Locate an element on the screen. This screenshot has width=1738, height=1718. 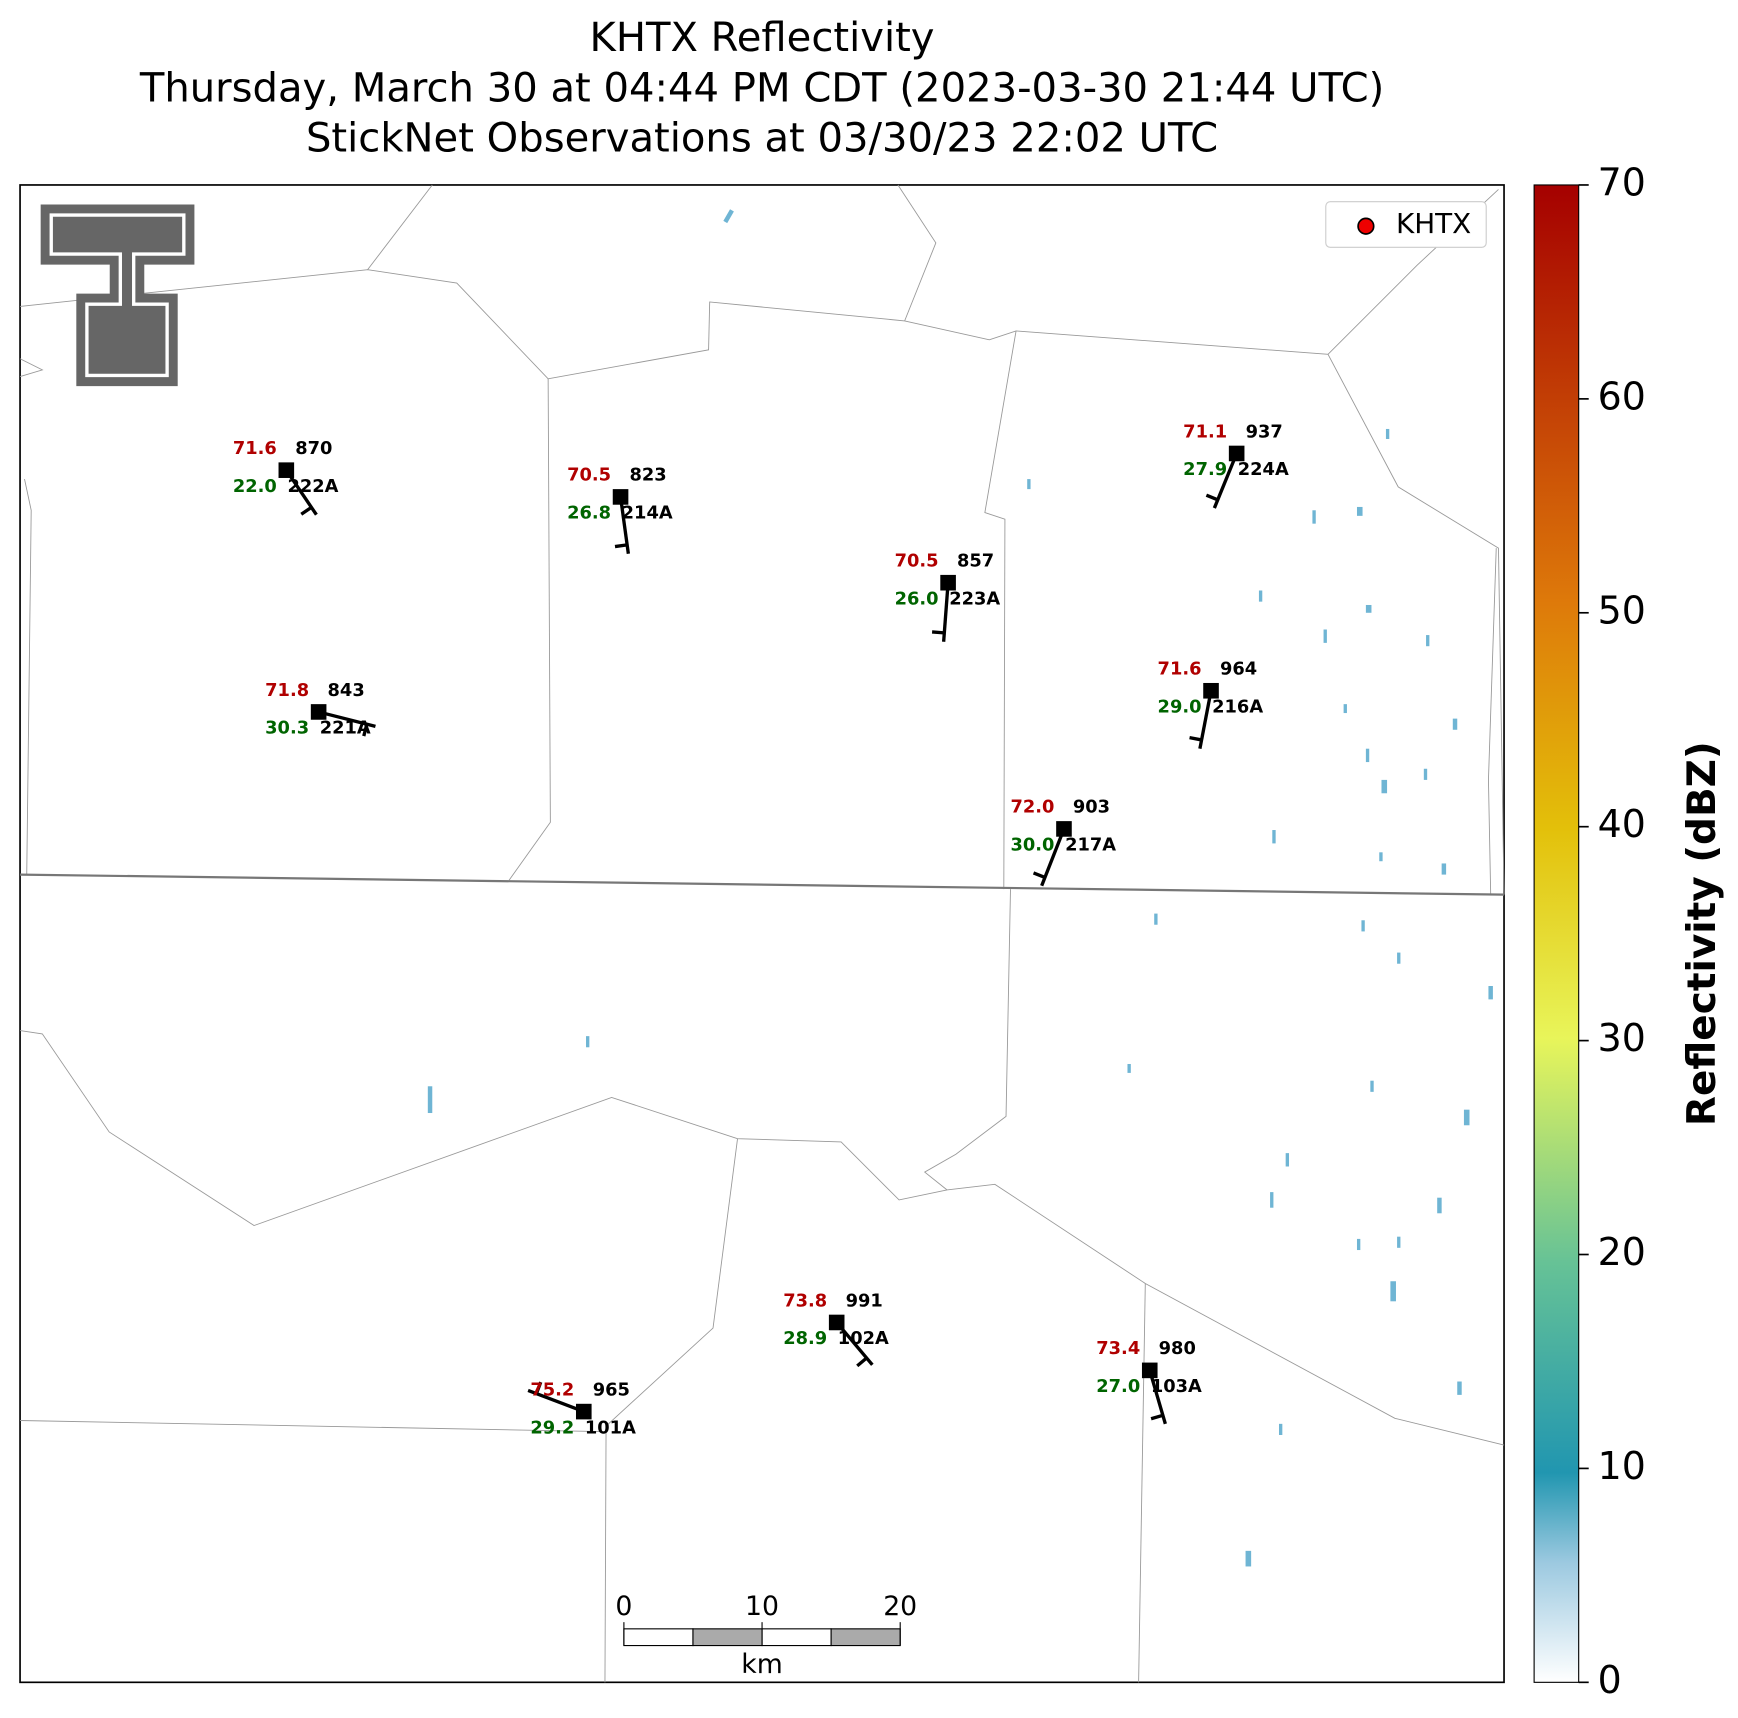
pressure: 991 is located at coordinates (864, 1300).